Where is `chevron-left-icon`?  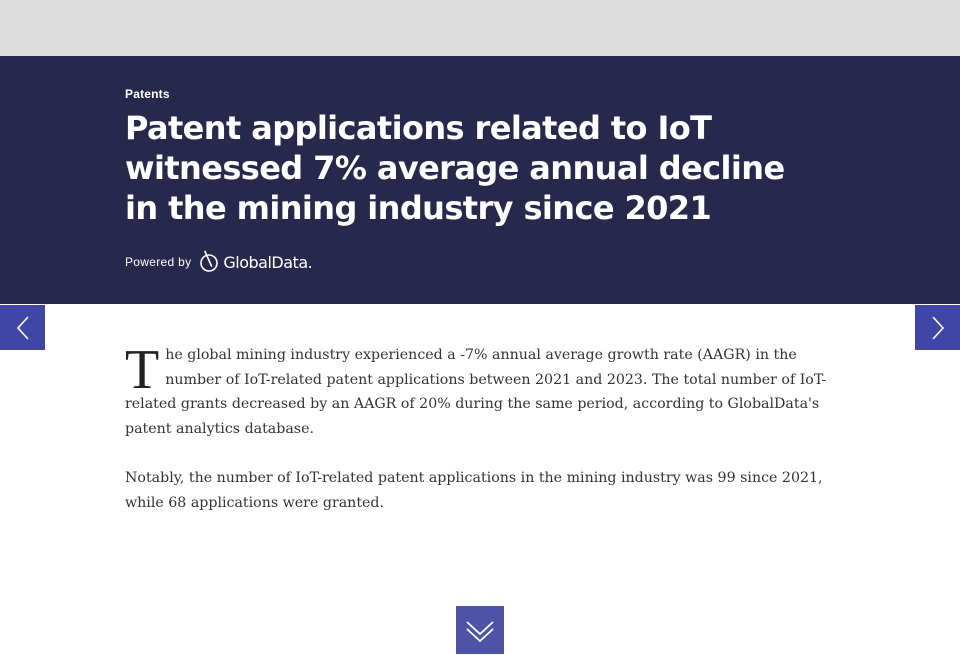 chevron-left-icon is located at coordinates (22, 327).